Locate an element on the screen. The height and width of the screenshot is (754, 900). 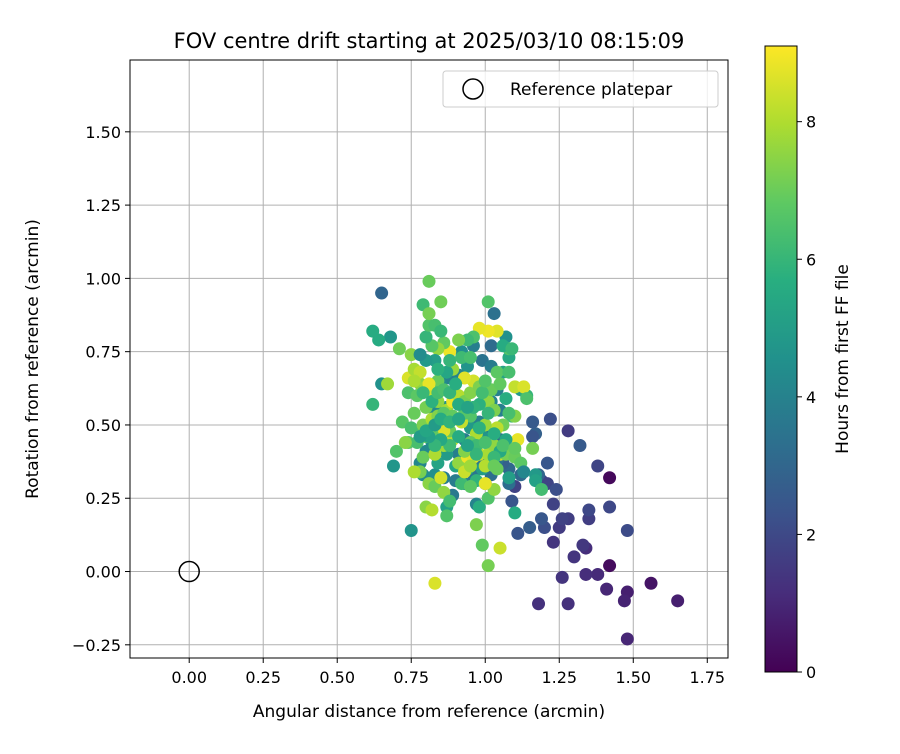
y-tick-label: 0.50 is located at coordinates (103, 425).